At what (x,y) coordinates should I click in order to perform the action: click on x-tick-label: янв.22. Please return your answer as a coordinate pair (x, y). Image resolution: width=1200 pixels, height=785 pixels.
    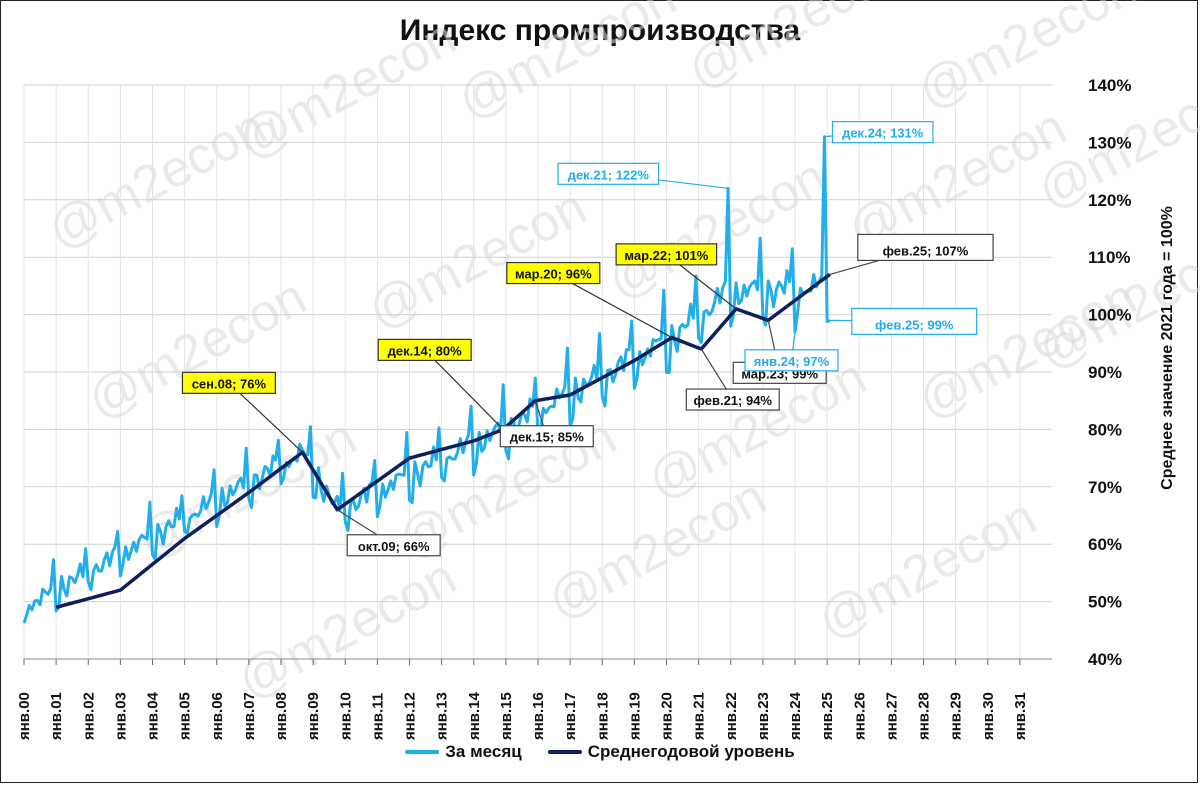
    Looking at the image, I should click on (731, 716).